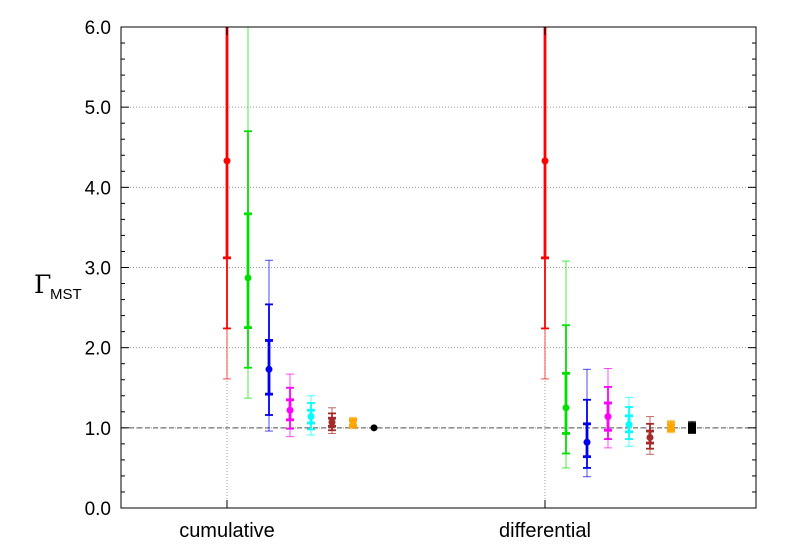 Image resolution: width=789 pixels, height=552 pixels. Describe the element at coordinates (66, 294) in the screenshot. I see `y-axis-label-subscript: MST` at that location.